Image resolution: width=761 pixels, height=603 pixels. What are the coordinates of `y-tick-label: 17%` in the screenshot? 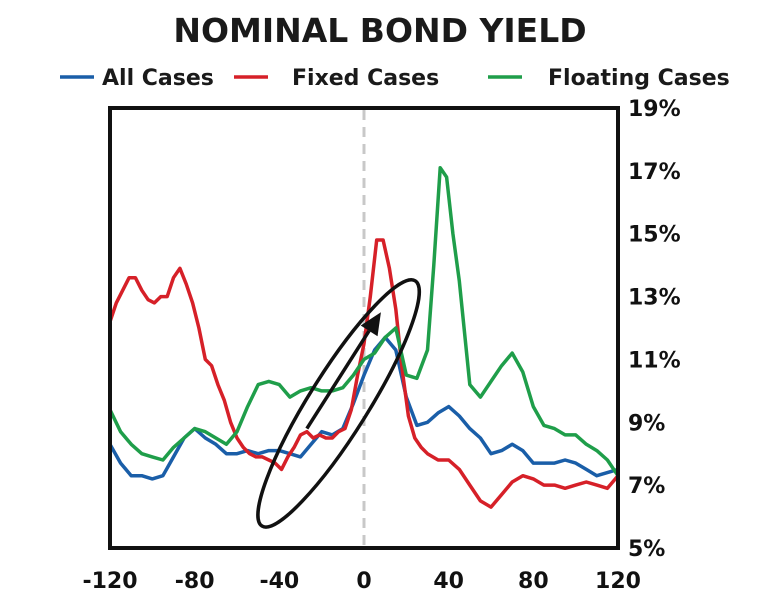 It's located at (654, 172).